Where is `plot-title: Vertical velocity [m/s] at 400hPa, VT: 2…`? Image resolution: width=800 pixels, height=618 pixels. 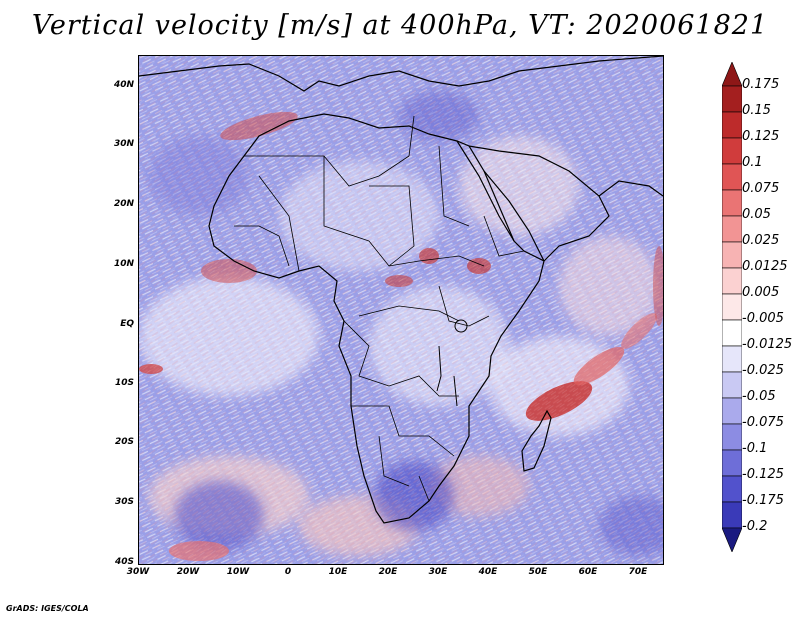 plot-title: Vertical velocity [m/s] at 400hPa, VT: 2… is located at coordinates (400, 25).